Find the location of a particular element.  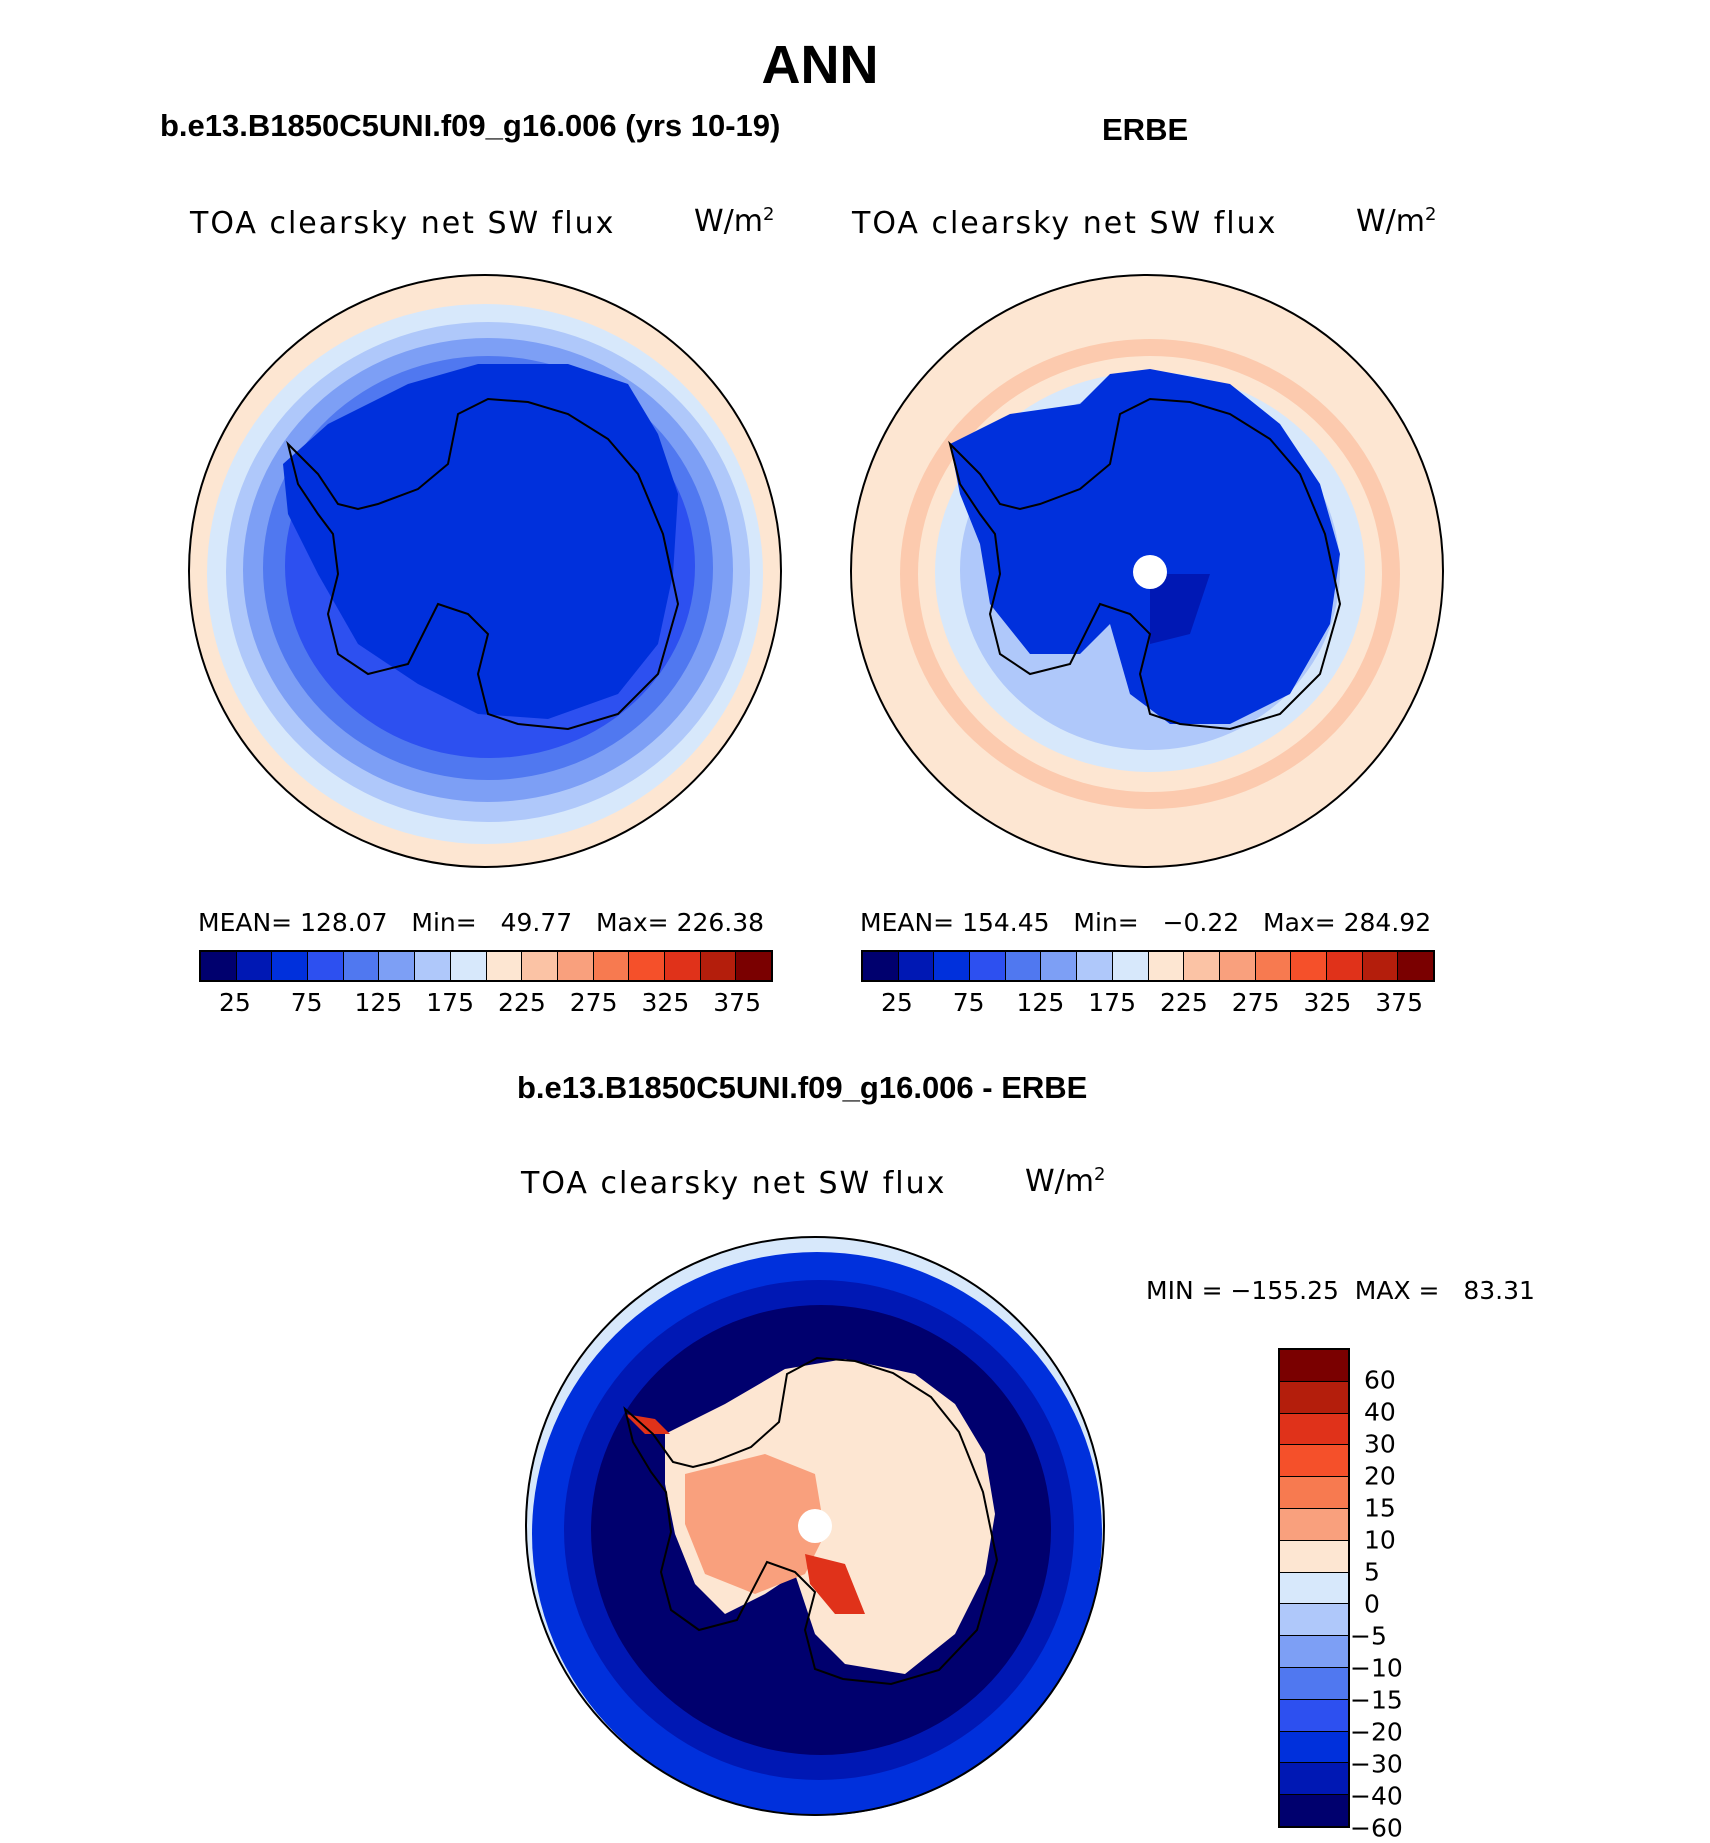

panel-diff-colorbar-tick-label: −10 is located at coordinates (1376, 1668).